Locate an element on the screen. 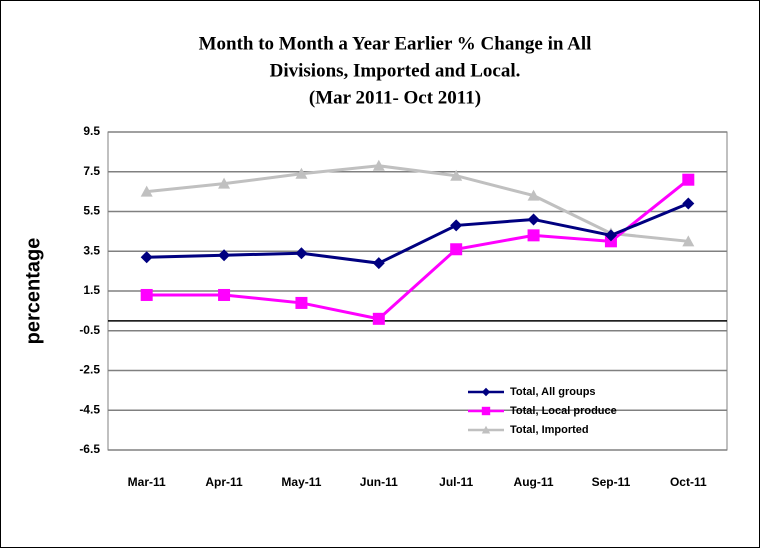 This screenshot has width=760, height=548. y-tick-label: 3.5 is located at coordinates (91, 250).